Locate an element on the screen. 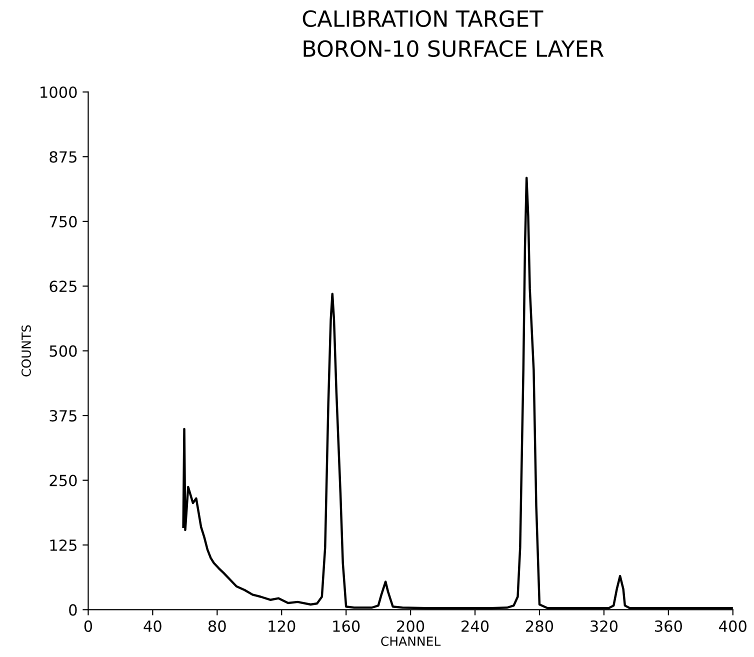  y-tick-label: 0 is located at coordinates (73, 610).